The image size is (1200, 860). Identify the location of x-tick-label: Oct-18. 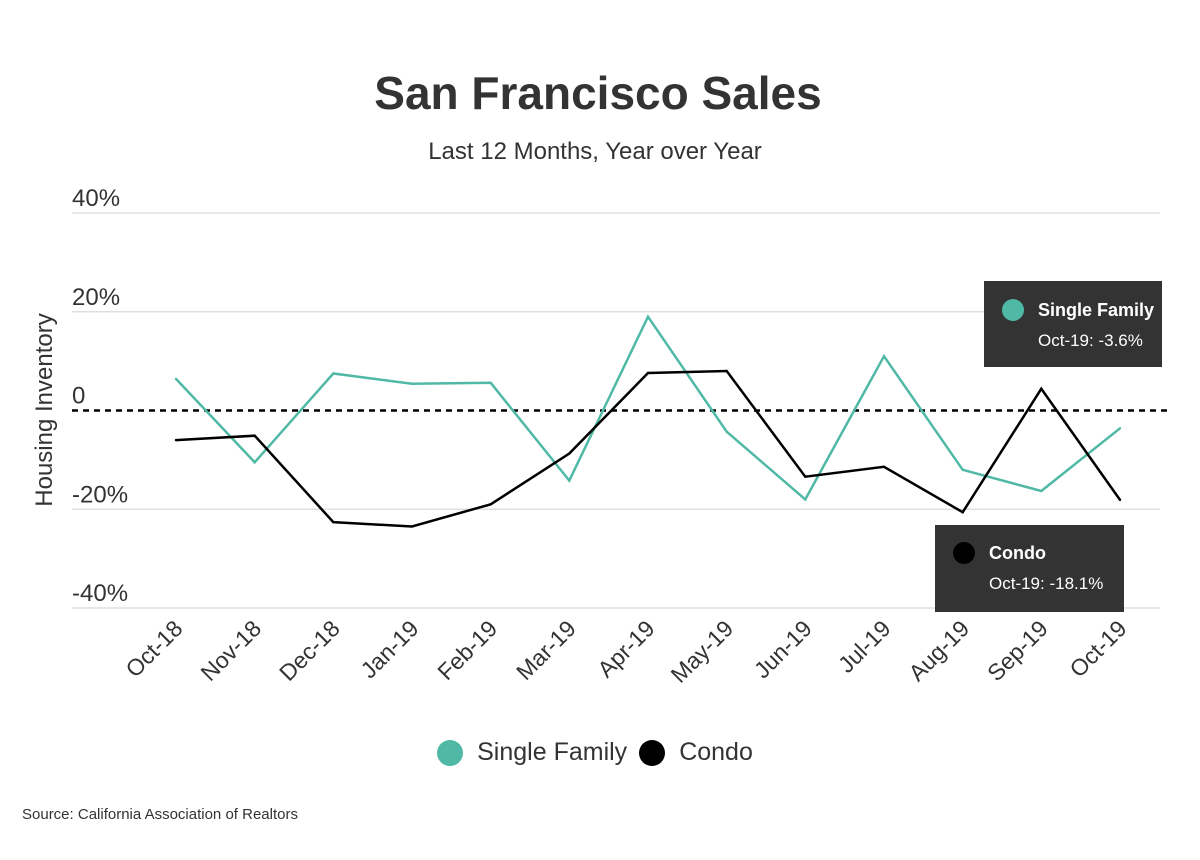
(153, 648).